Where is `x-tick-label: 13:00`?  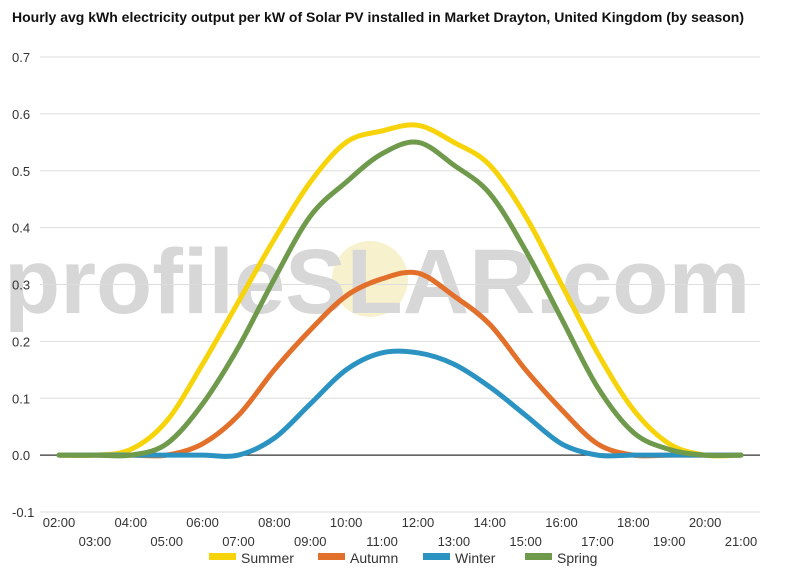 x-tick-label: 13:00 is located at coordinates (454, 541).